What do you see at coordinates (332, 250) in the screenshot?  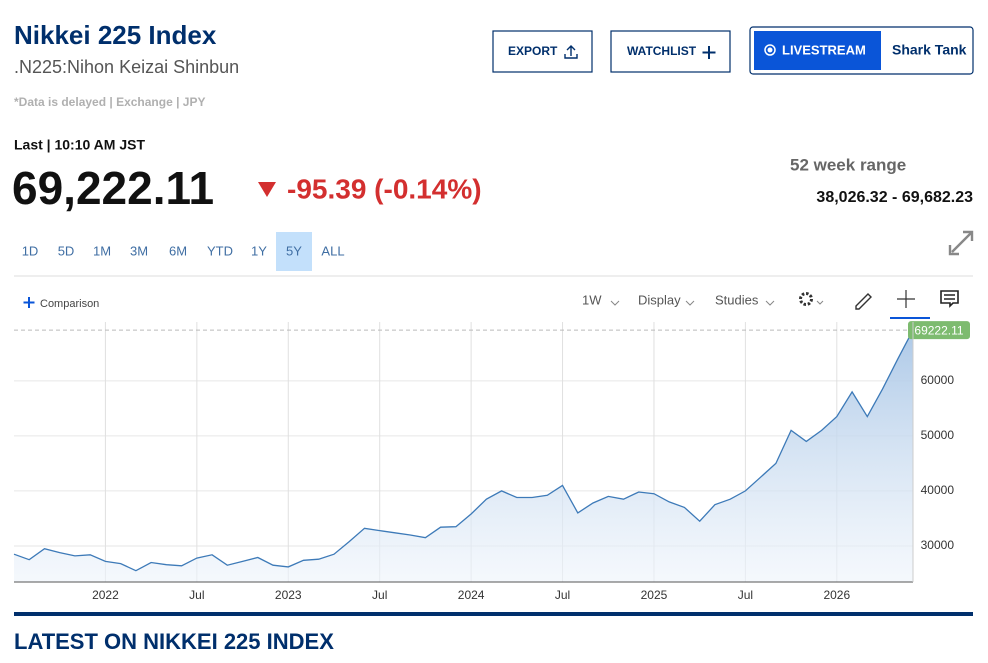 I see `range-tab: ALL` at bounding box center [332, 250].